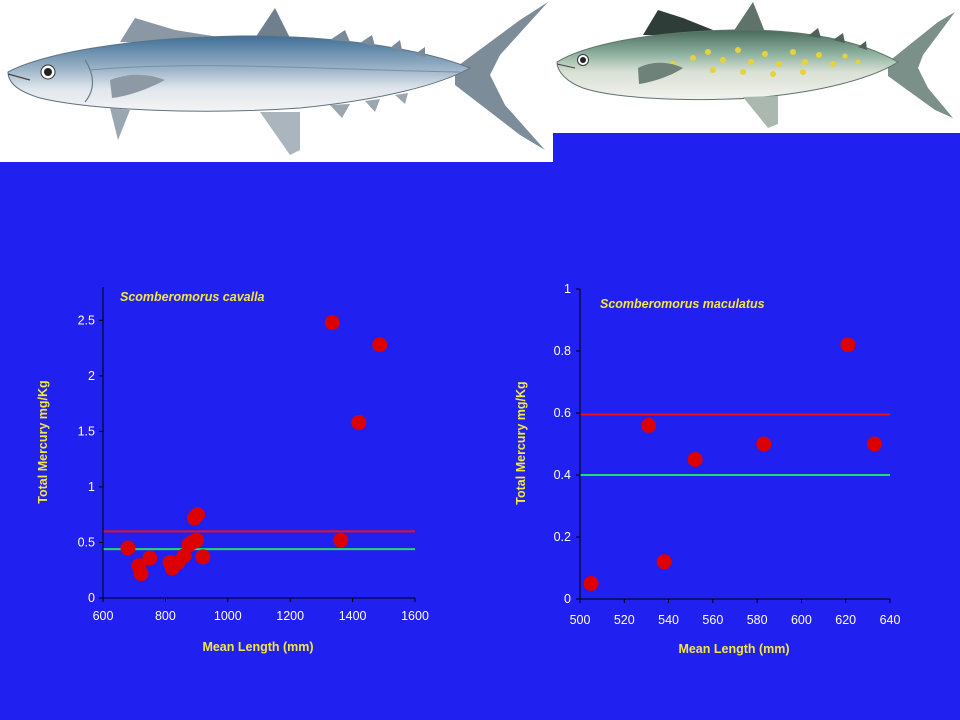 The image size is (960, 720). I want to click on y-tick-label: 2.5, so click(86, 320).